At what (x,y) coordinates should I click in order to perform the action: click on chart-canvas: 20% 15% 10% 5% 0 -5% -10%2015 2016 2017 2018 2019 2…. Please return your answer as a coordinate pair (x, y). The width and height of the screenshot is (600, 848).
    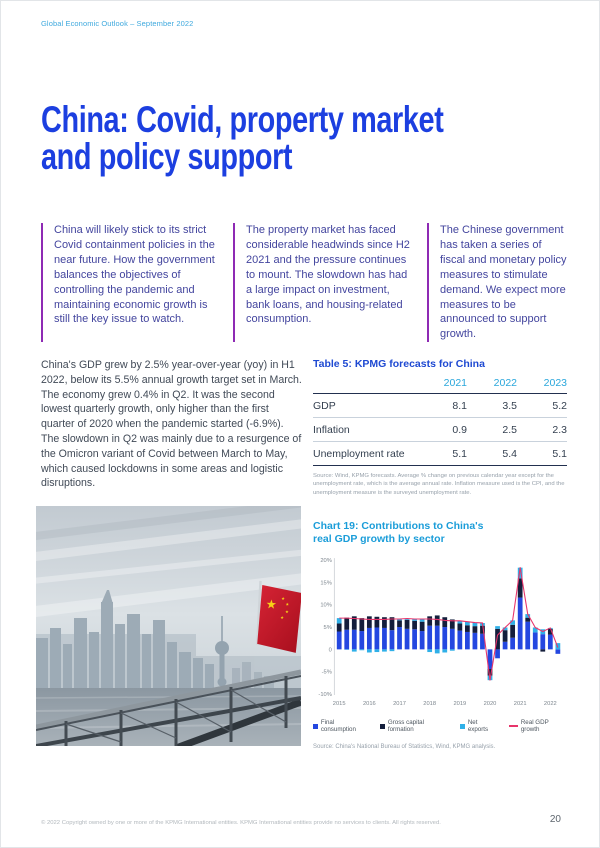
    Looking at the image, I should click on (439, 632).